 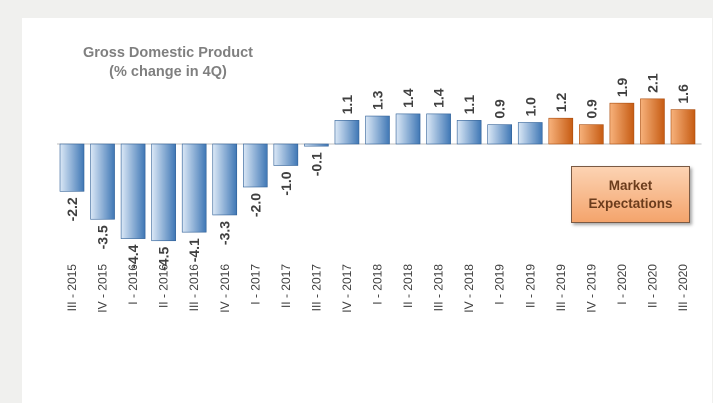 What do you see at coordinates (103, 237) in the screenshot?
I see `value-label-1: -3.5` at bounding box center [103, 237].